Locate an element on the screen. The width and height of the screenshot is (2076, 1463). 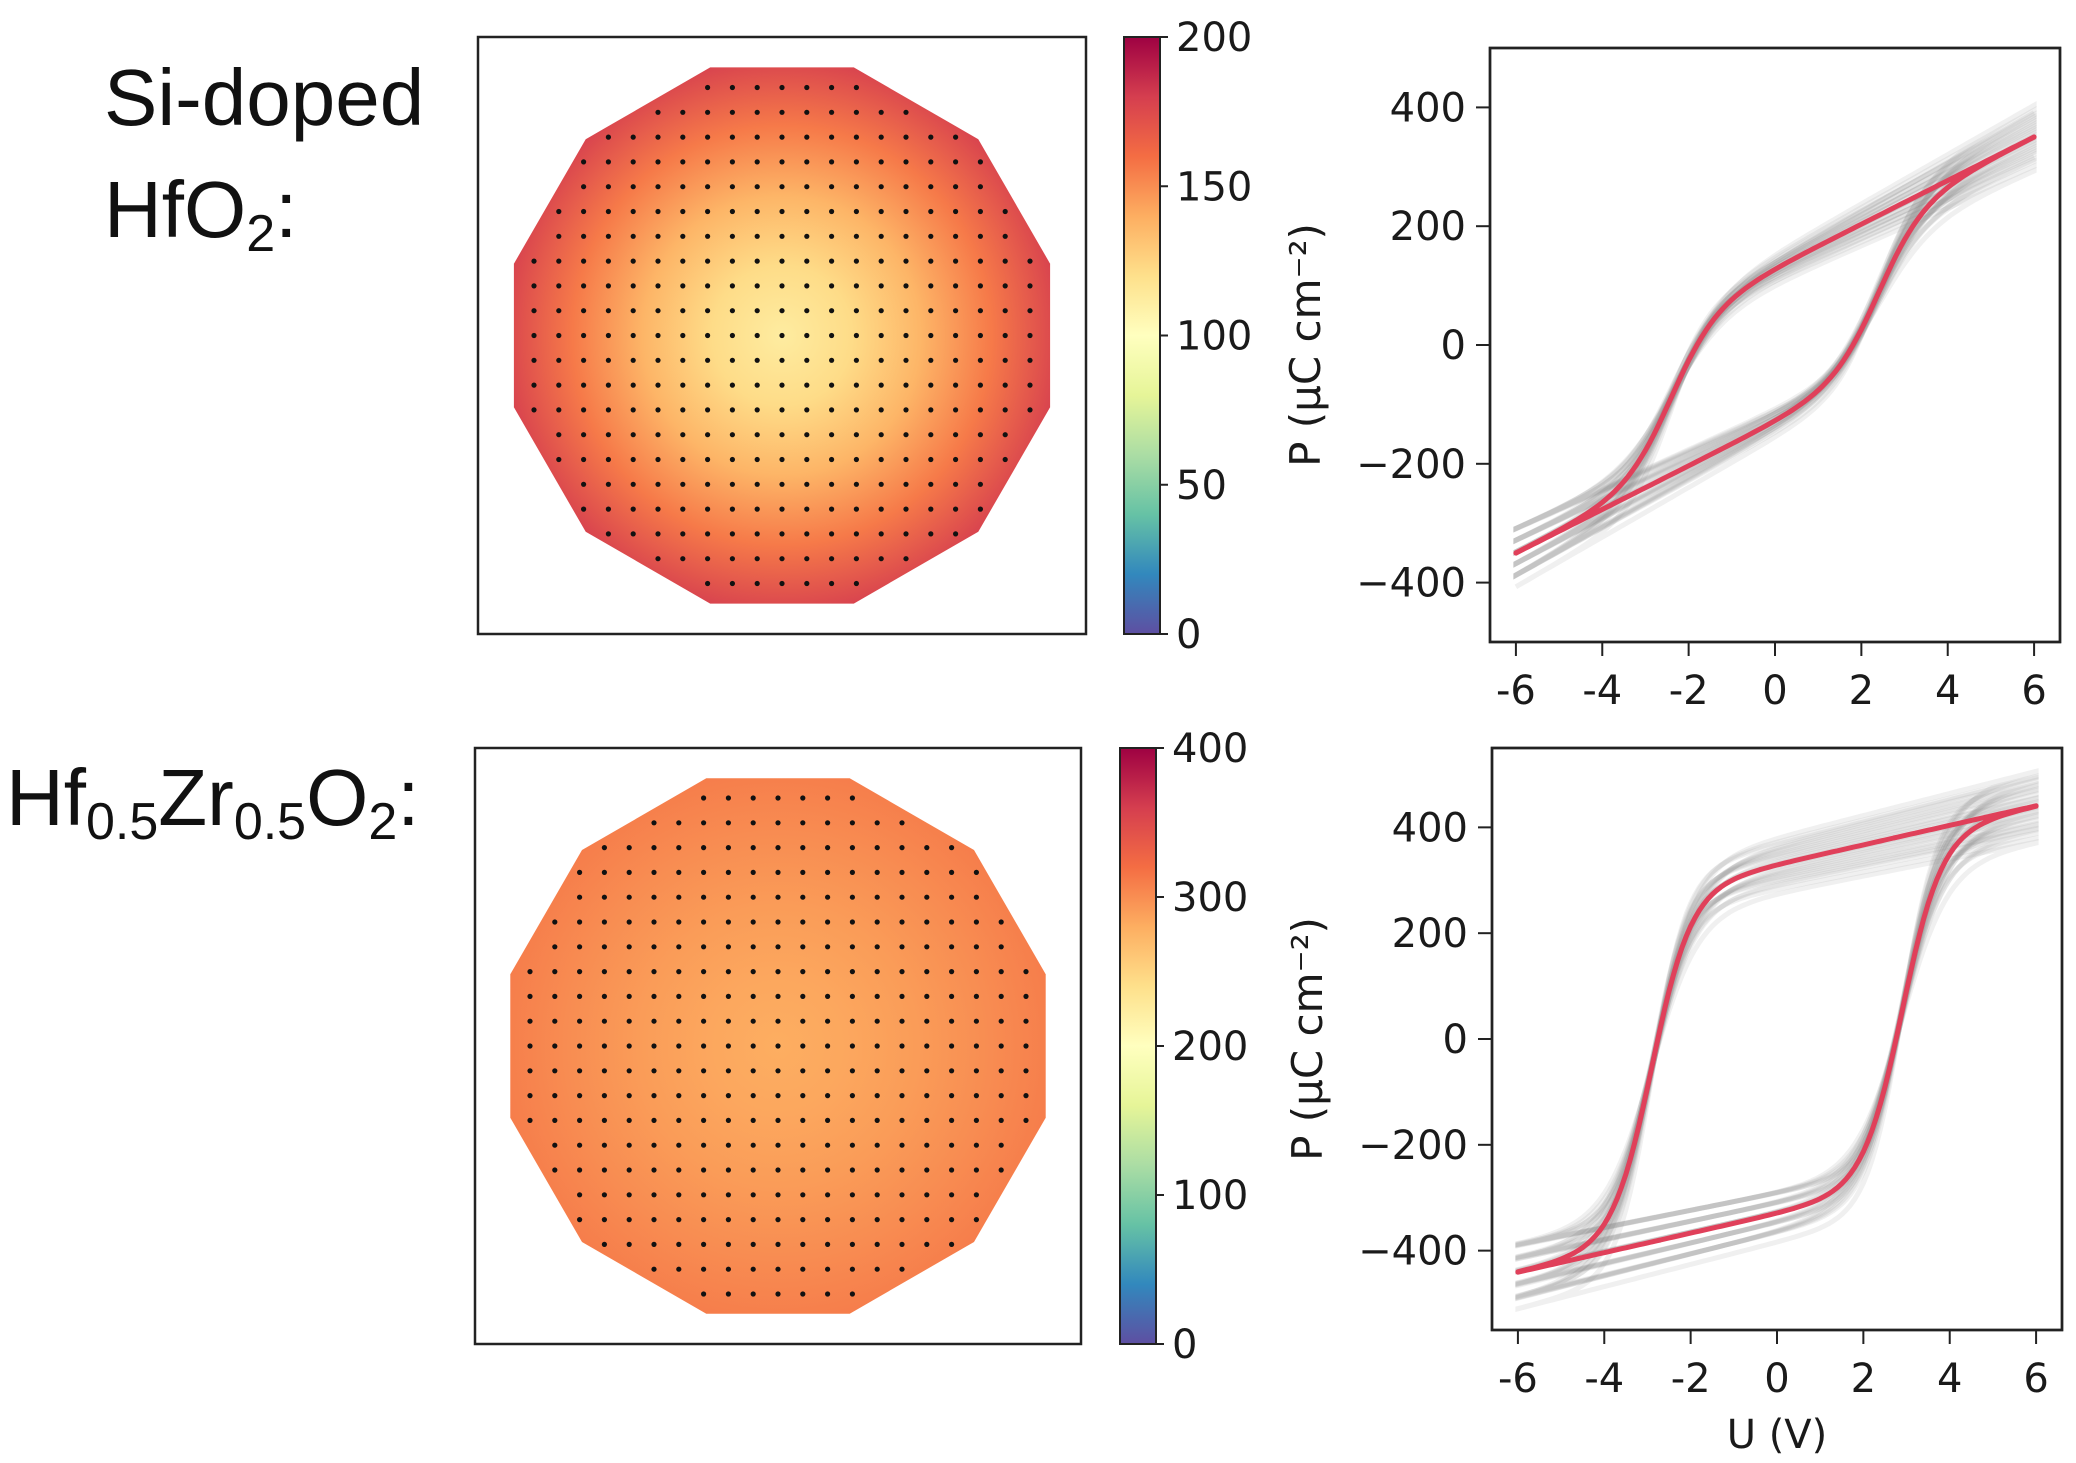
row1-label-line2: HfO2: is located at coordinates (200, 215).